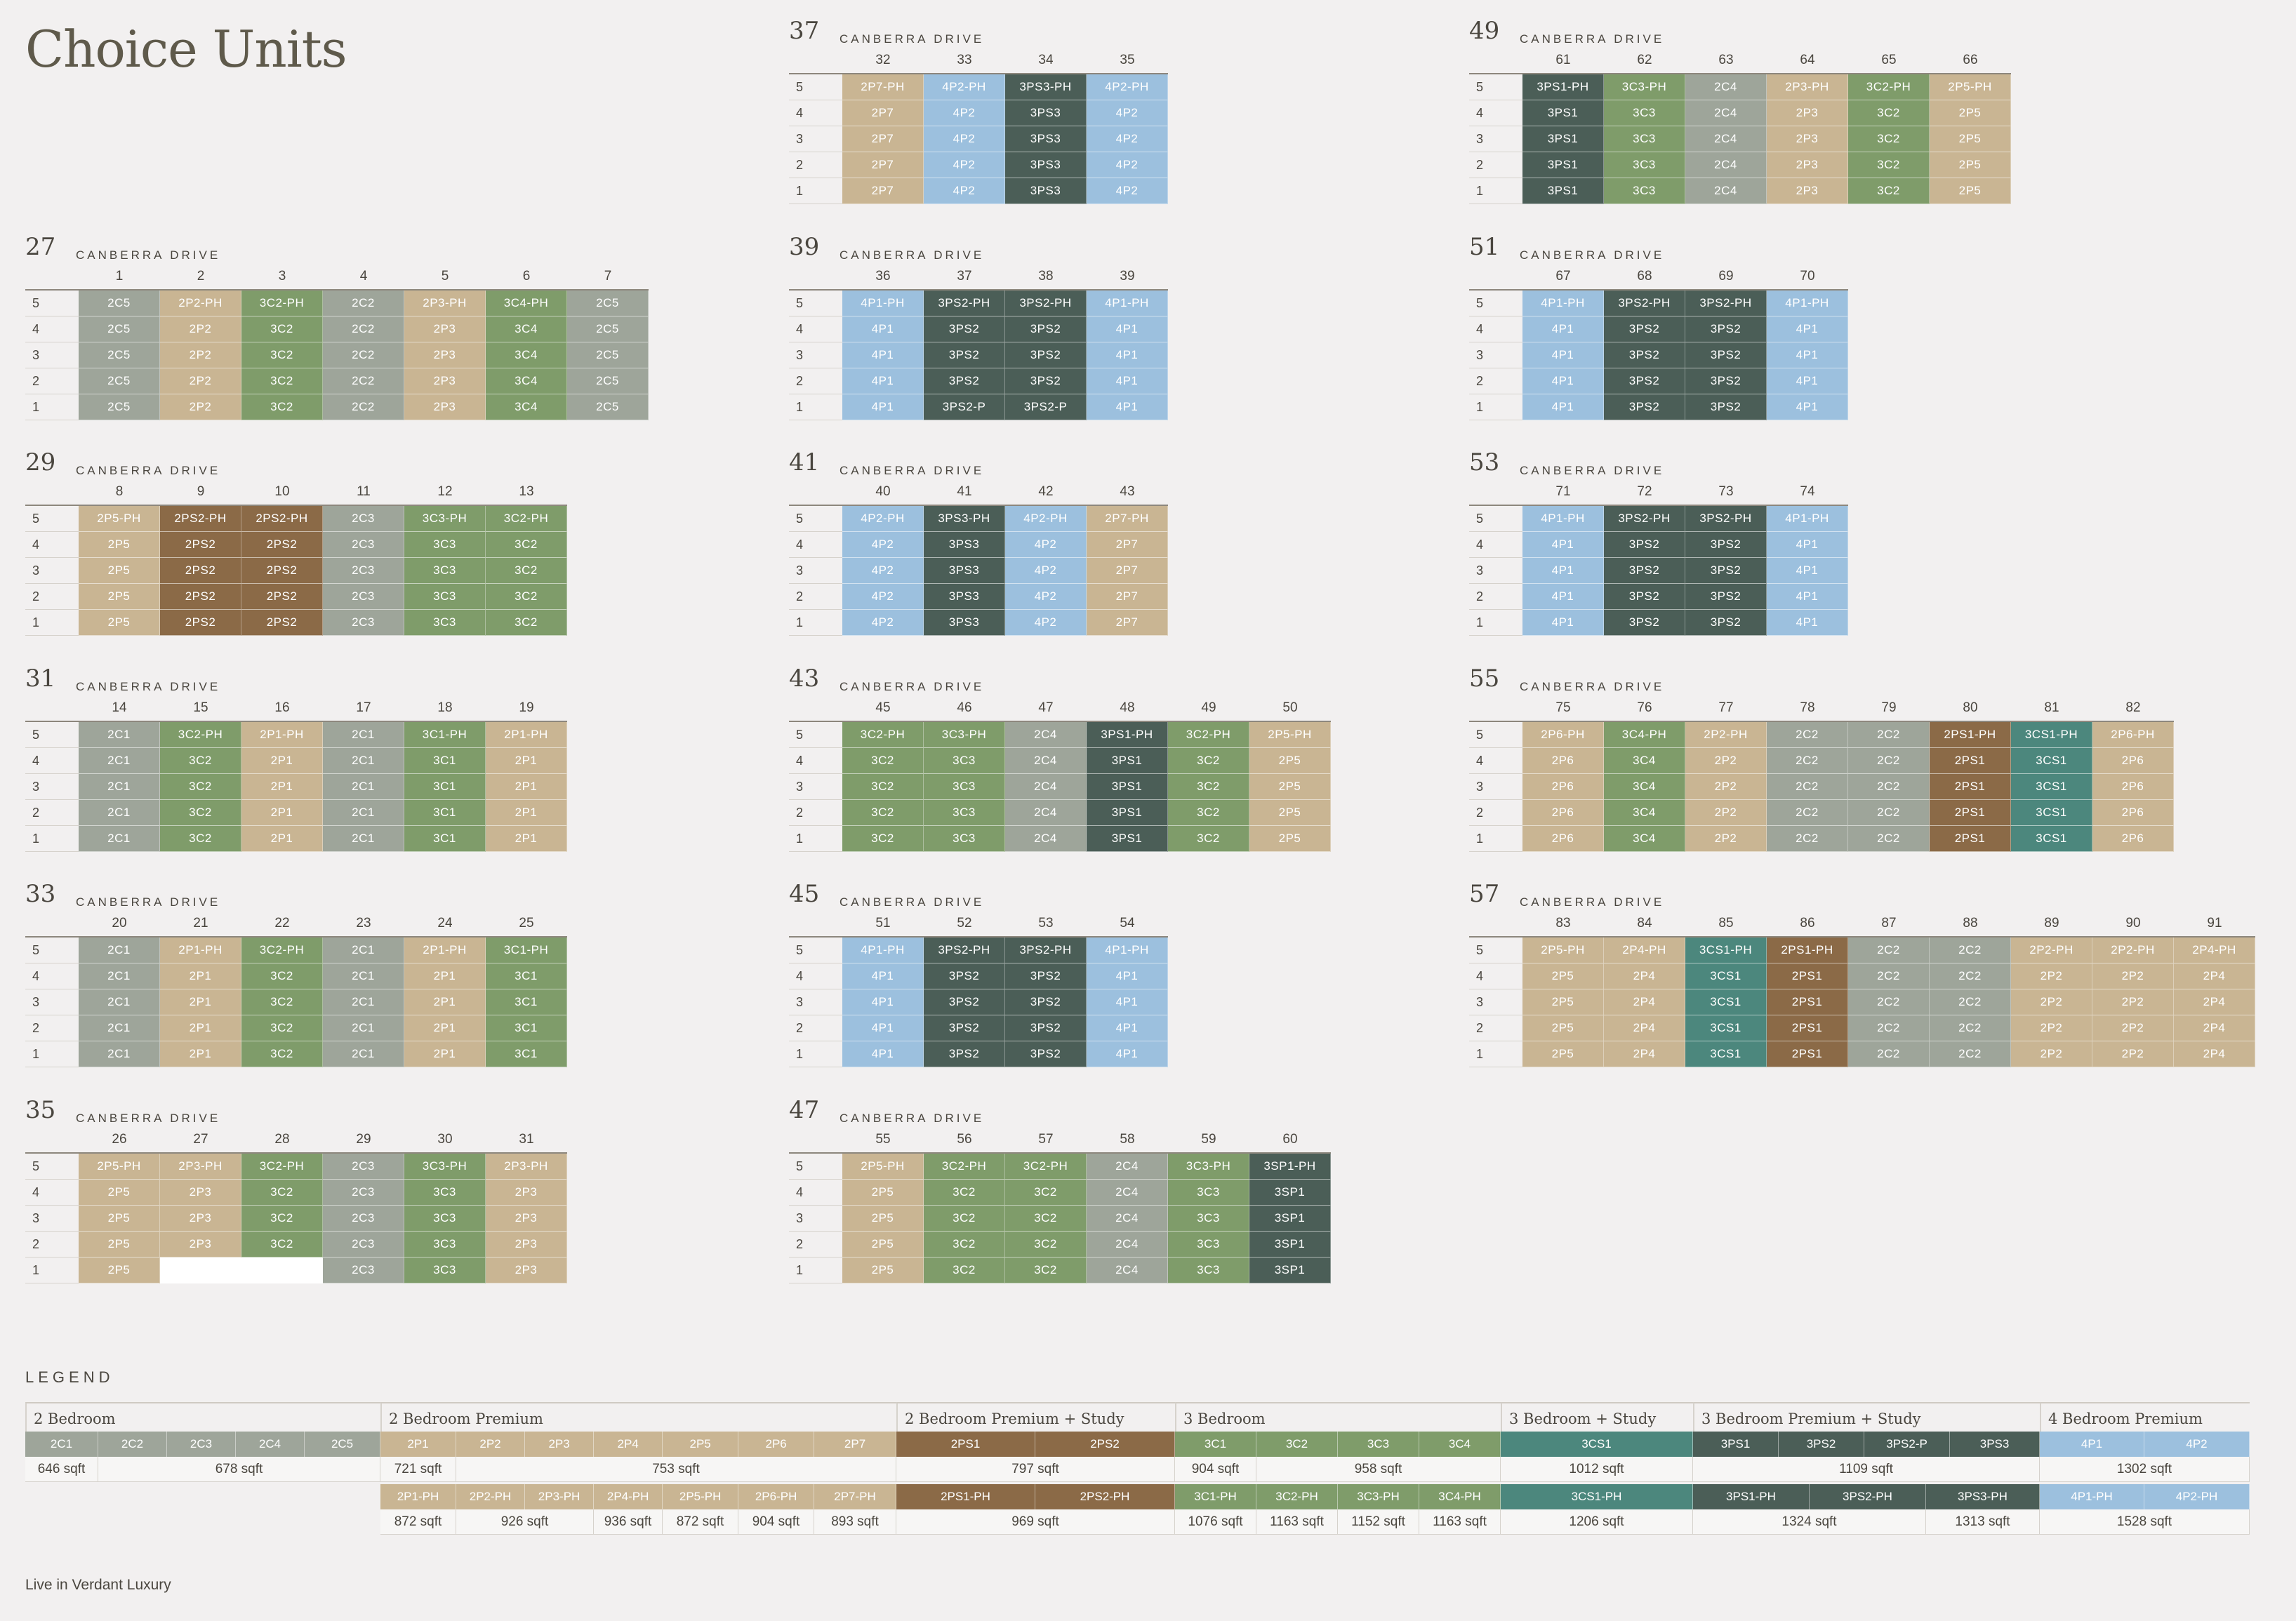 The image size is (2296, 1621). Describe the element at coordinates (1807, 113) in the screenshot. I see `unit-cell: 2P3` at that location.